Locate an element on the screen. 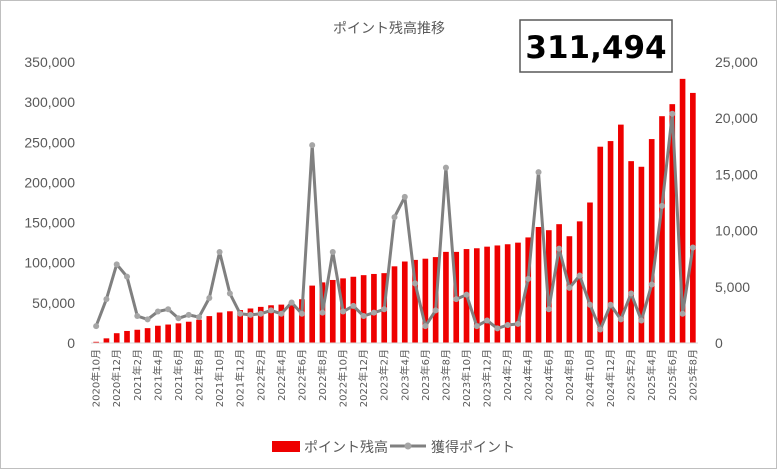 This screenshot has height=469, width=777. x-tick-label: 2025年6月 is located at coordinates (672, 375).